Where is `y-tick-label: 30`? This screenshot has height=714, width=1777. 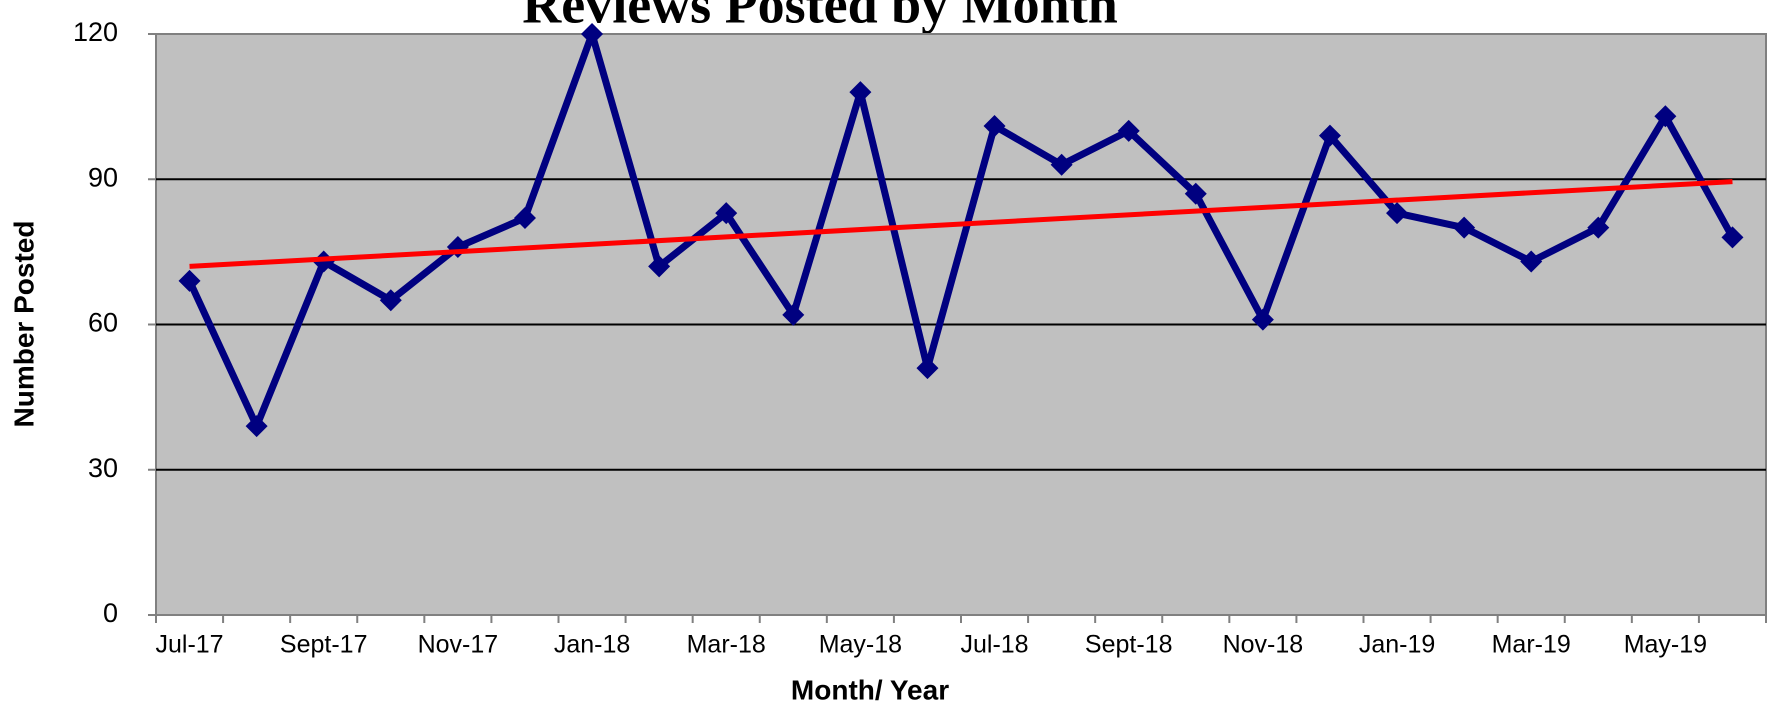 y-tick-label: 30 is located at coordinates (103, 468).